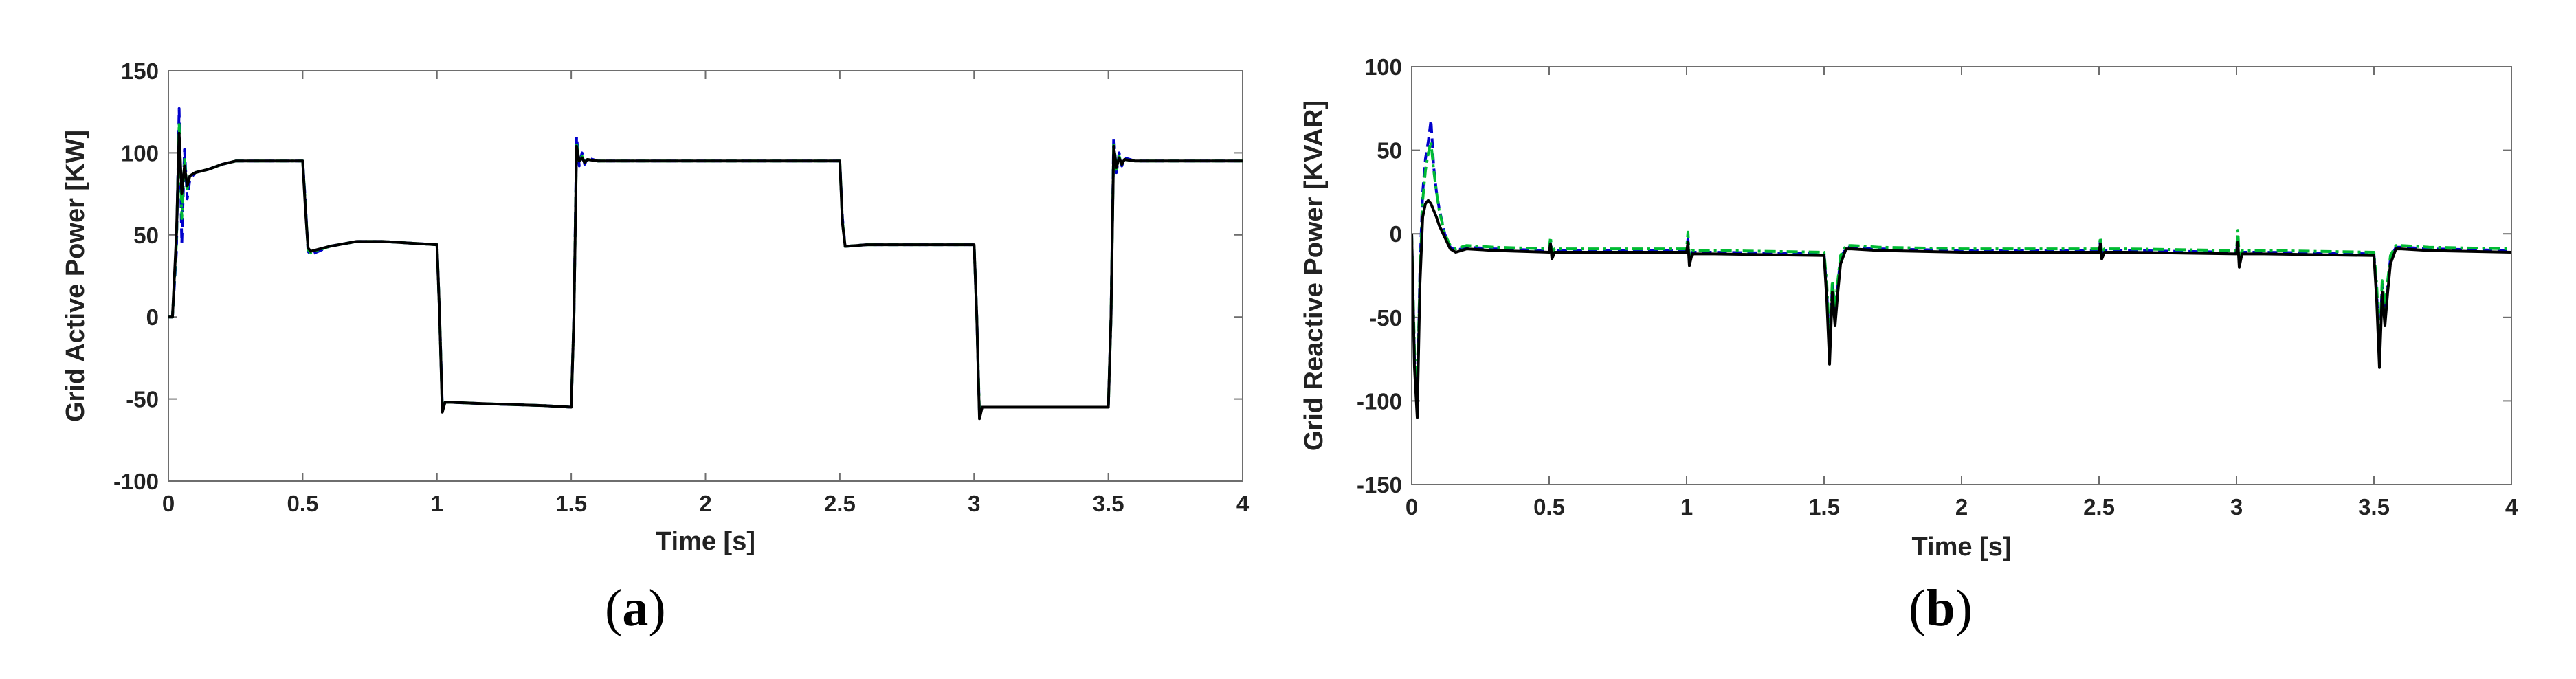 The height and width of the screenshot is (679, 2576). I want to click on chart-b-y-tick-label: 50, so click(1389, 151).